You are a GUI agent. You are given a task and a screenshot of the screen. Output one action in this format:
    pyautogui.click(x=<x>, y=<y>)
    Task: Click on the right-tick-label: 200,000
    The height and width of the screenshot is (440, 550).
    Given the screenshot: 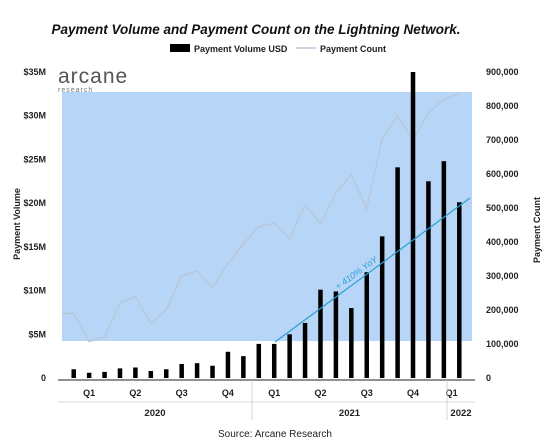 What is the action you would take?
    pyautogui.click(x=502, y=310)
    